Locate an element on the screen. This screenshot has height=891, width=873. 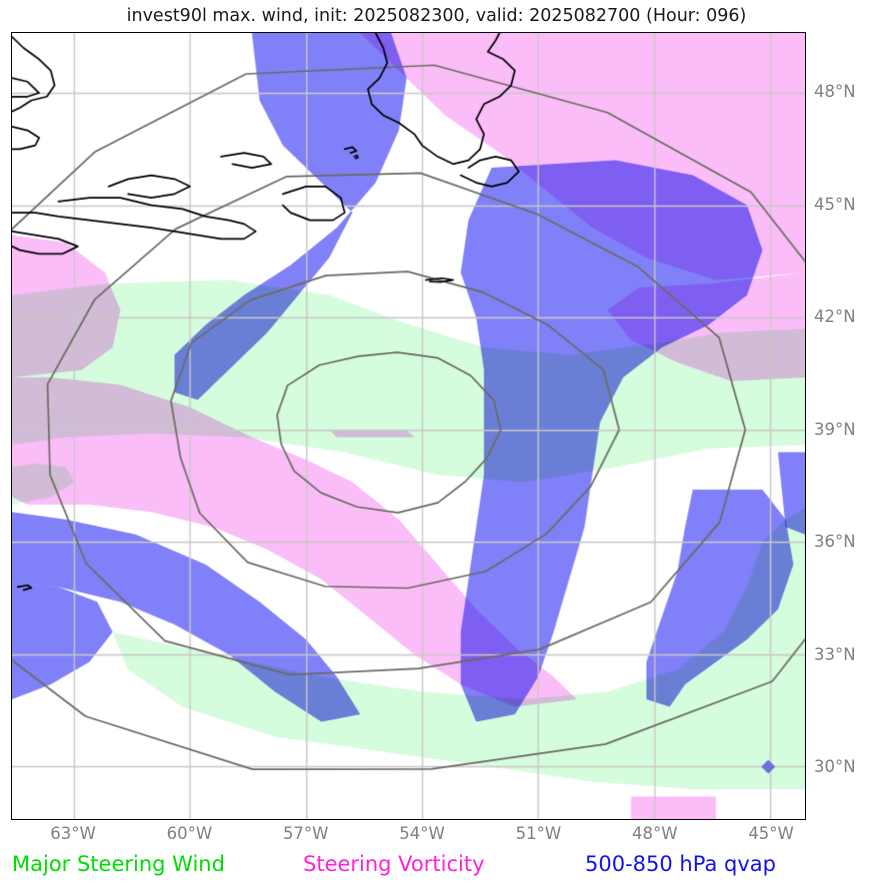
y-tick-label: 30°N is located at coordinates (835, 767).